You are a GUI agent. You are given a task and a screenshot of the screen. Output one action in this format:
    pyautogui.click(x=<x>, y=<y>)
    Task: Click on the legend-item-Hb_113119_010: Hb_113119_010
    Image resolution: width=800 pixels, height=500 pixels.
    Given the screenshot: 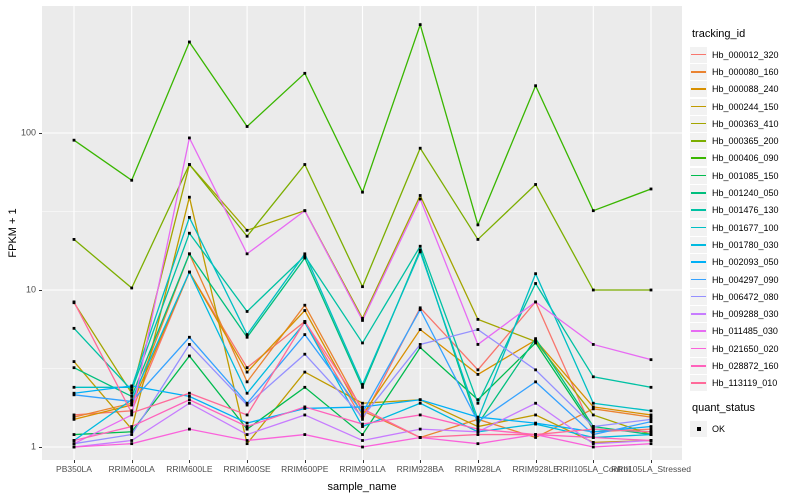 What is the action you would take?
    pyautogui.click(x=745, y=383)
    